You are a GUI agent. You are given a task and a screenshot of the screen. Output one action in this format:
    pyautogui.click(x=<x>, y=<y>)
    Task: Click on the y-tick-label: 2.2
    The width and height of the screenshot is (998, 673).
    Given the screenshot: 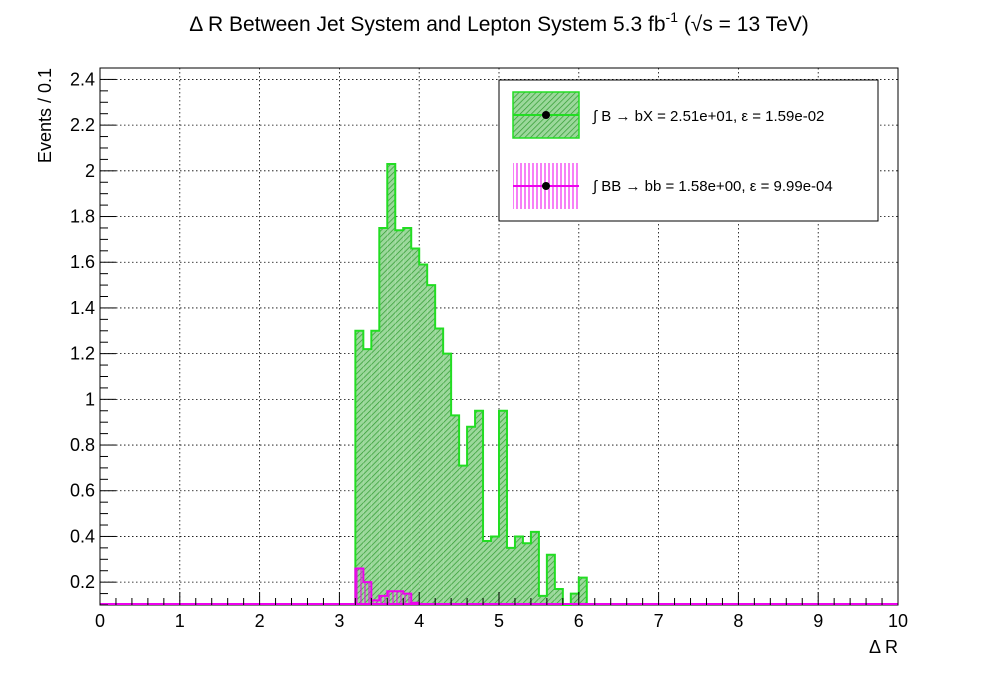 What is the action you would take?
    pyautogui.click(x=82, y=125)
    